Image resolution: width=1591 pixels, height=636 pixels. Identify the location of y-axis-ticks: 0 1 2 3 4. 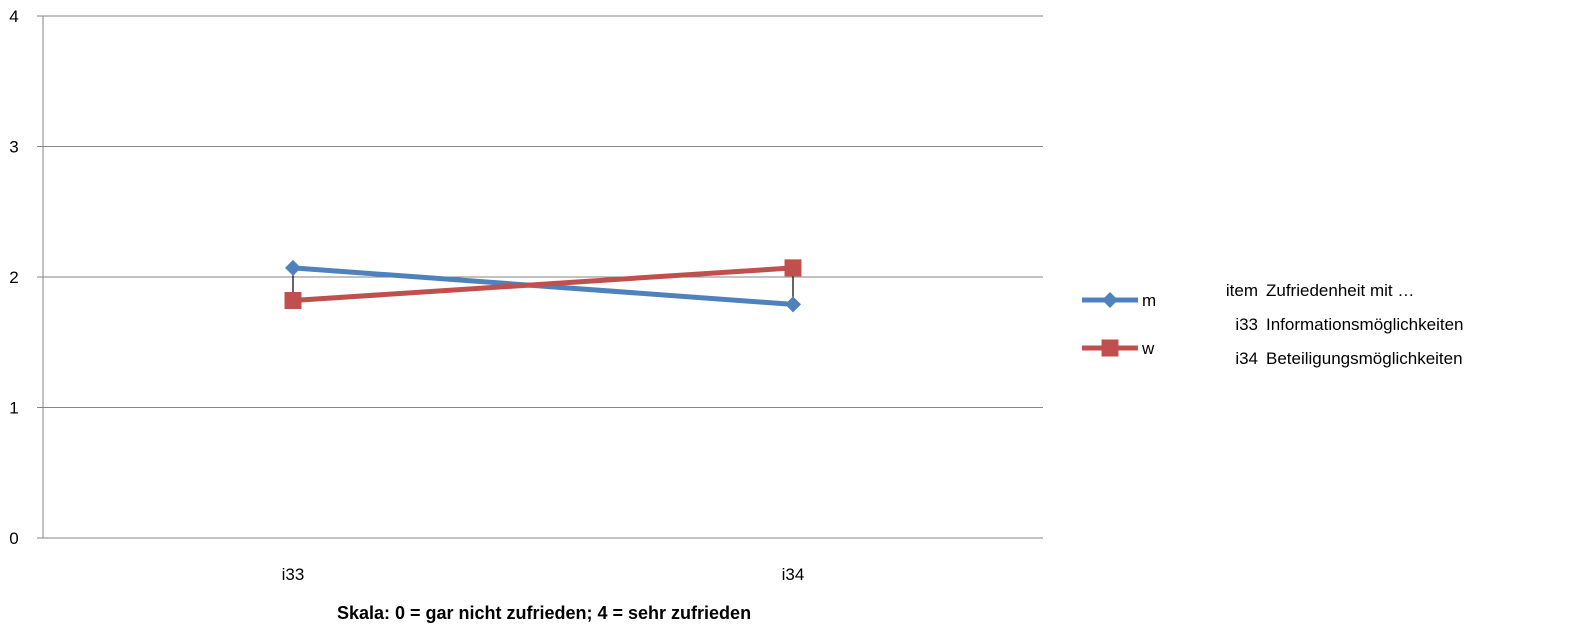
(26, 277).